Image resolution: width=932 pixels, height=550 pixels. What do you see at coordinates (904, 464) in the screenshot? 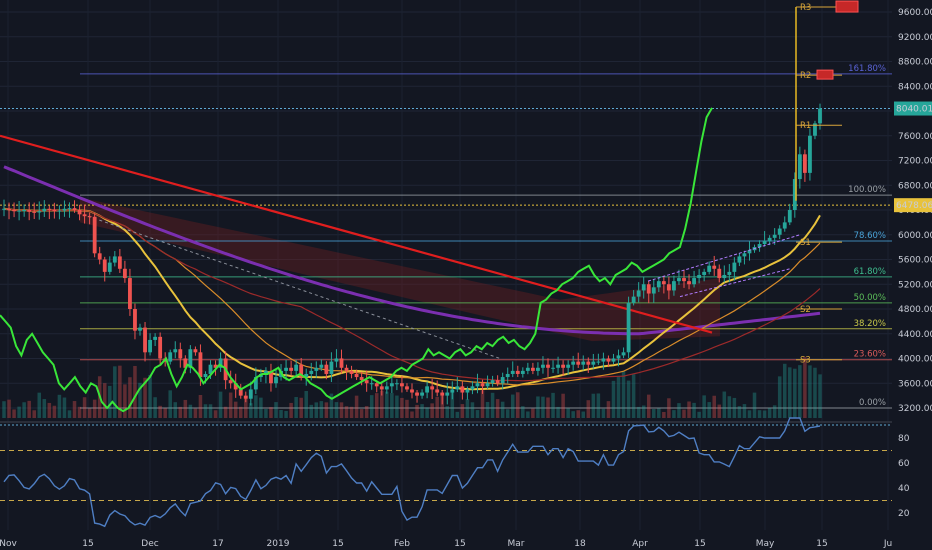
I see `rsi-tick-label: 60` at bounding box center [904, 464].